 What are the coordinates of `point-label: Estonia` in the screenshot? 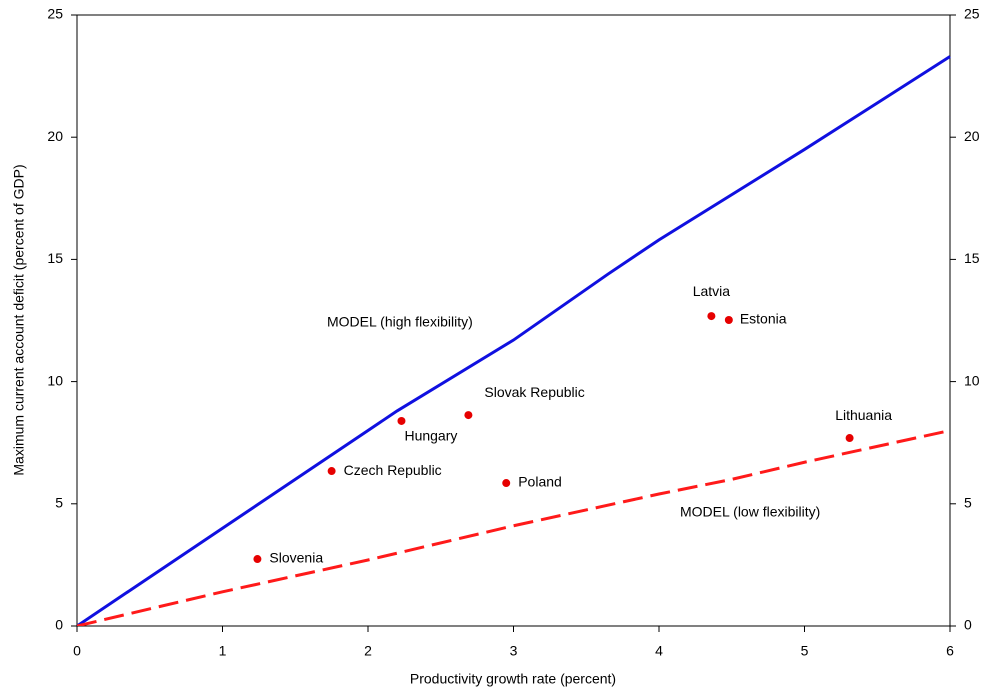 It's located at (763, 319).